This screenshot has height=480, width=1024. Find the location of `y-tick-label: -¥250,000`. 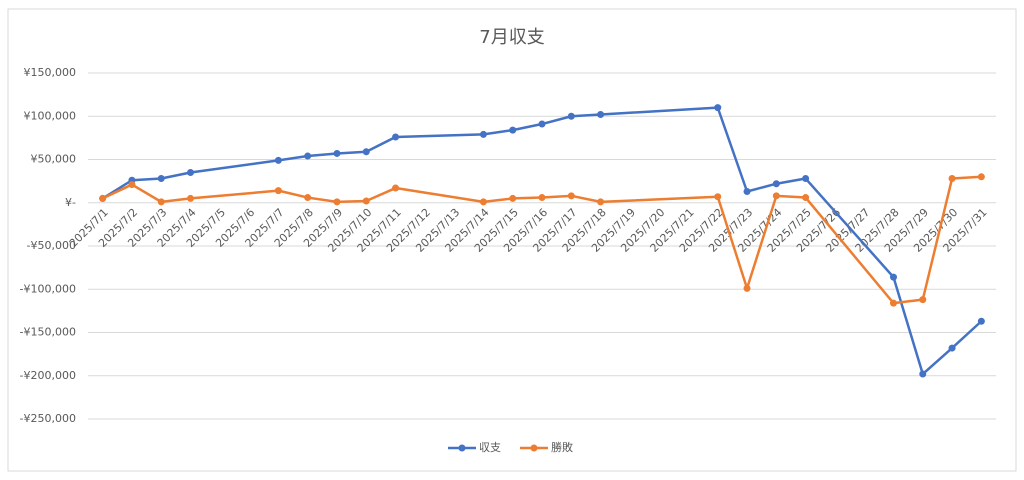

y-tick-label: -¥250,000 is located at coordinates (48, 418).